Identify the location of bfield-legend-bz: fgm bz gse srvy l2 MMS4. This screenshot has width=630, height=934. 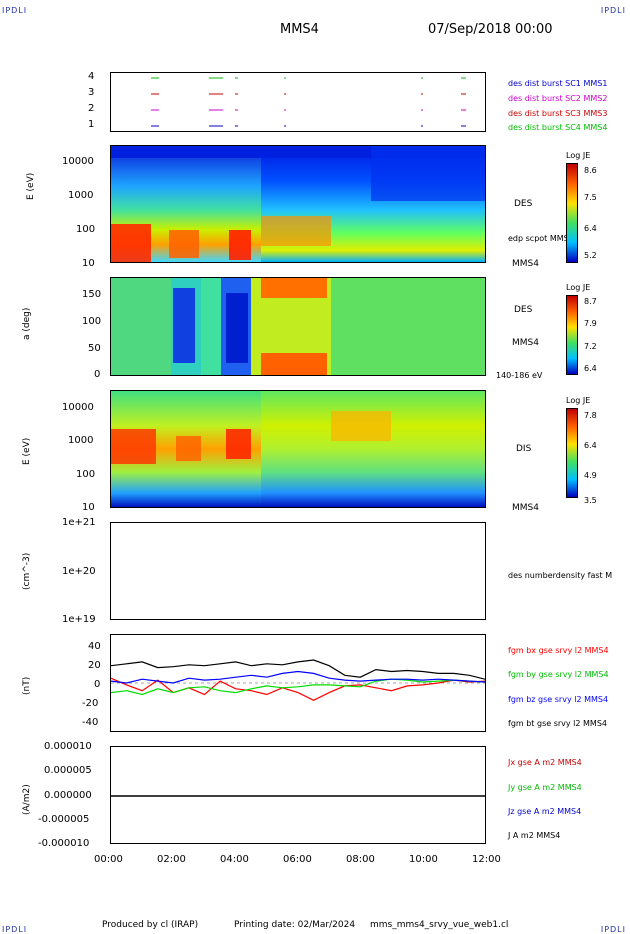
(558, 699).